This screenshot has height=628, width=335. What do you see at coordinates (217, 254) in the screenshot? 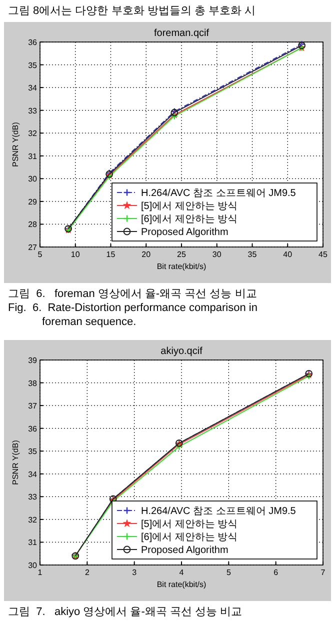
I see `x-tick-label: 30` at bounding box center [217, 254].